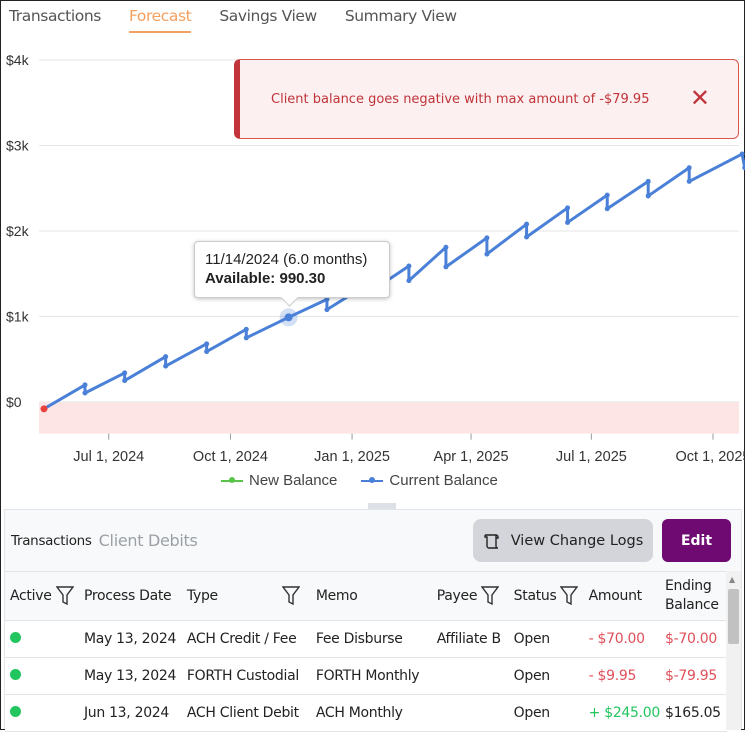 Image resolution: width=745 pixels, height=732 pixels. I want to click on cell-date: Jun 13, 2024, so click(130, 713).